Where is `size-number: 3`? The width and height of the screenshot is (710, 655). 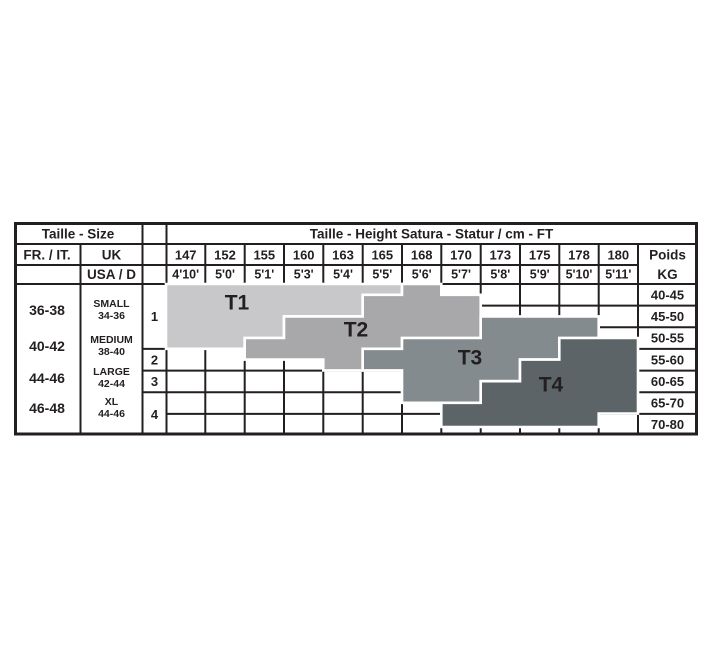 size-number: 3 is located at coordinates (154, 381).